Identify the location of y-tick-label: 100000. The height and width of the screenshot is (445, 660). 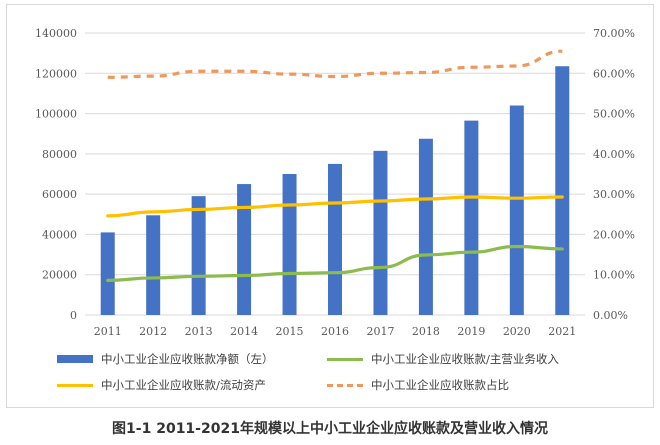
(56, 114).